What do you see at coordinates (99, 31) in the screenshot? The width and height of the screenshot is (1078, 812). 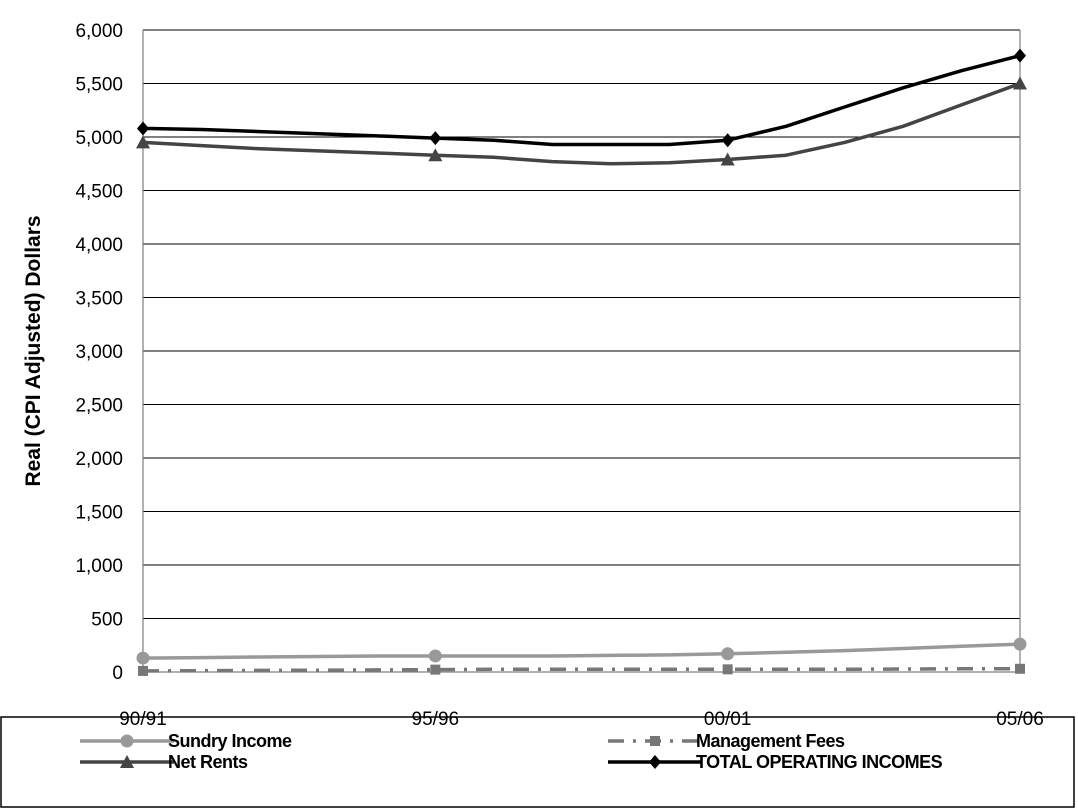 I see `y-tick-label: 6,000` at bounding box center [99, 31].